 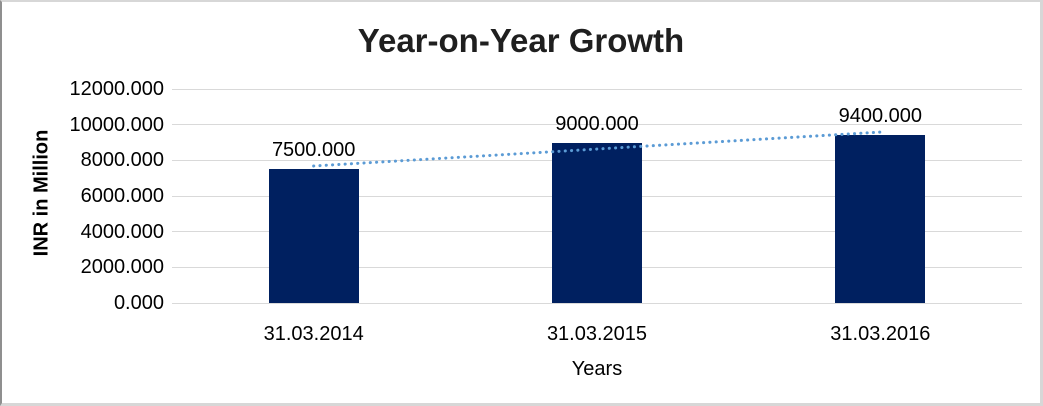 I want to click on y-tick-label: 12000.000, so click(x=116, y=89).